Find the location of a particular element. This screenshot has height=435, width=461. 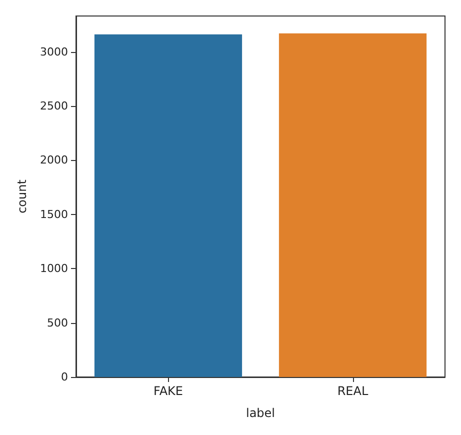

y-tick-label: 1000 is located at coordinates (54, 269).